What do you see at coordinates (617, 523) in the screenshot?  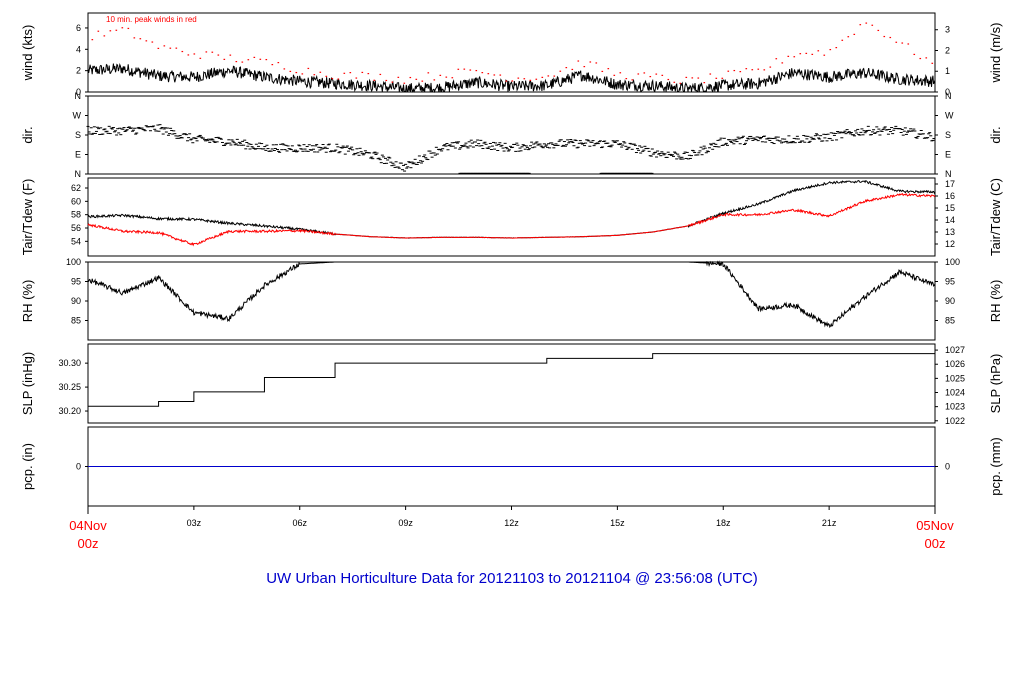 I see `xtick-label: 15z` at bounding box center [617, 523].